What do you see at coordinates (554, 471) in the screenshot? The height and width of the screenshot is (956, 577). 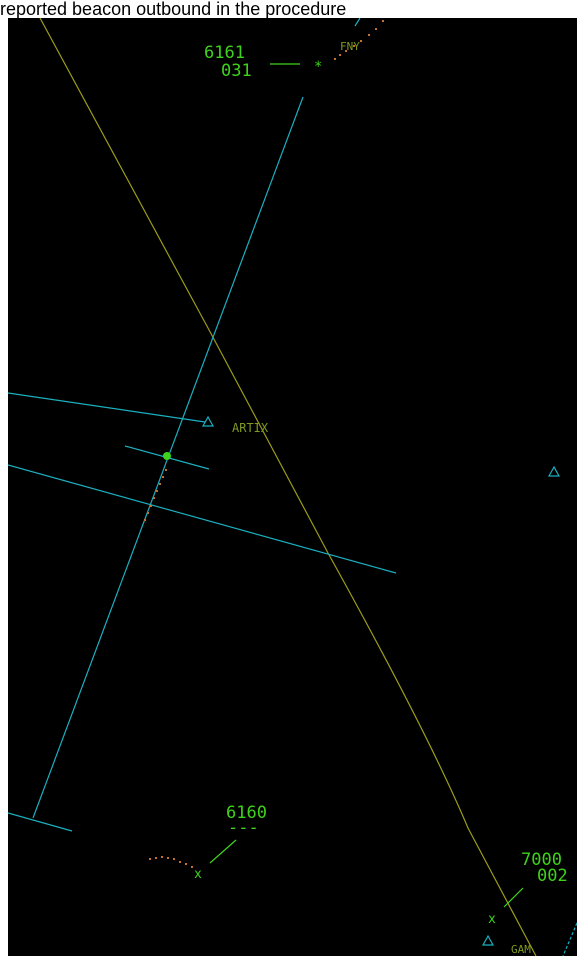 I see `fix-triangle-east-icon` at bounding box center [554, 471].